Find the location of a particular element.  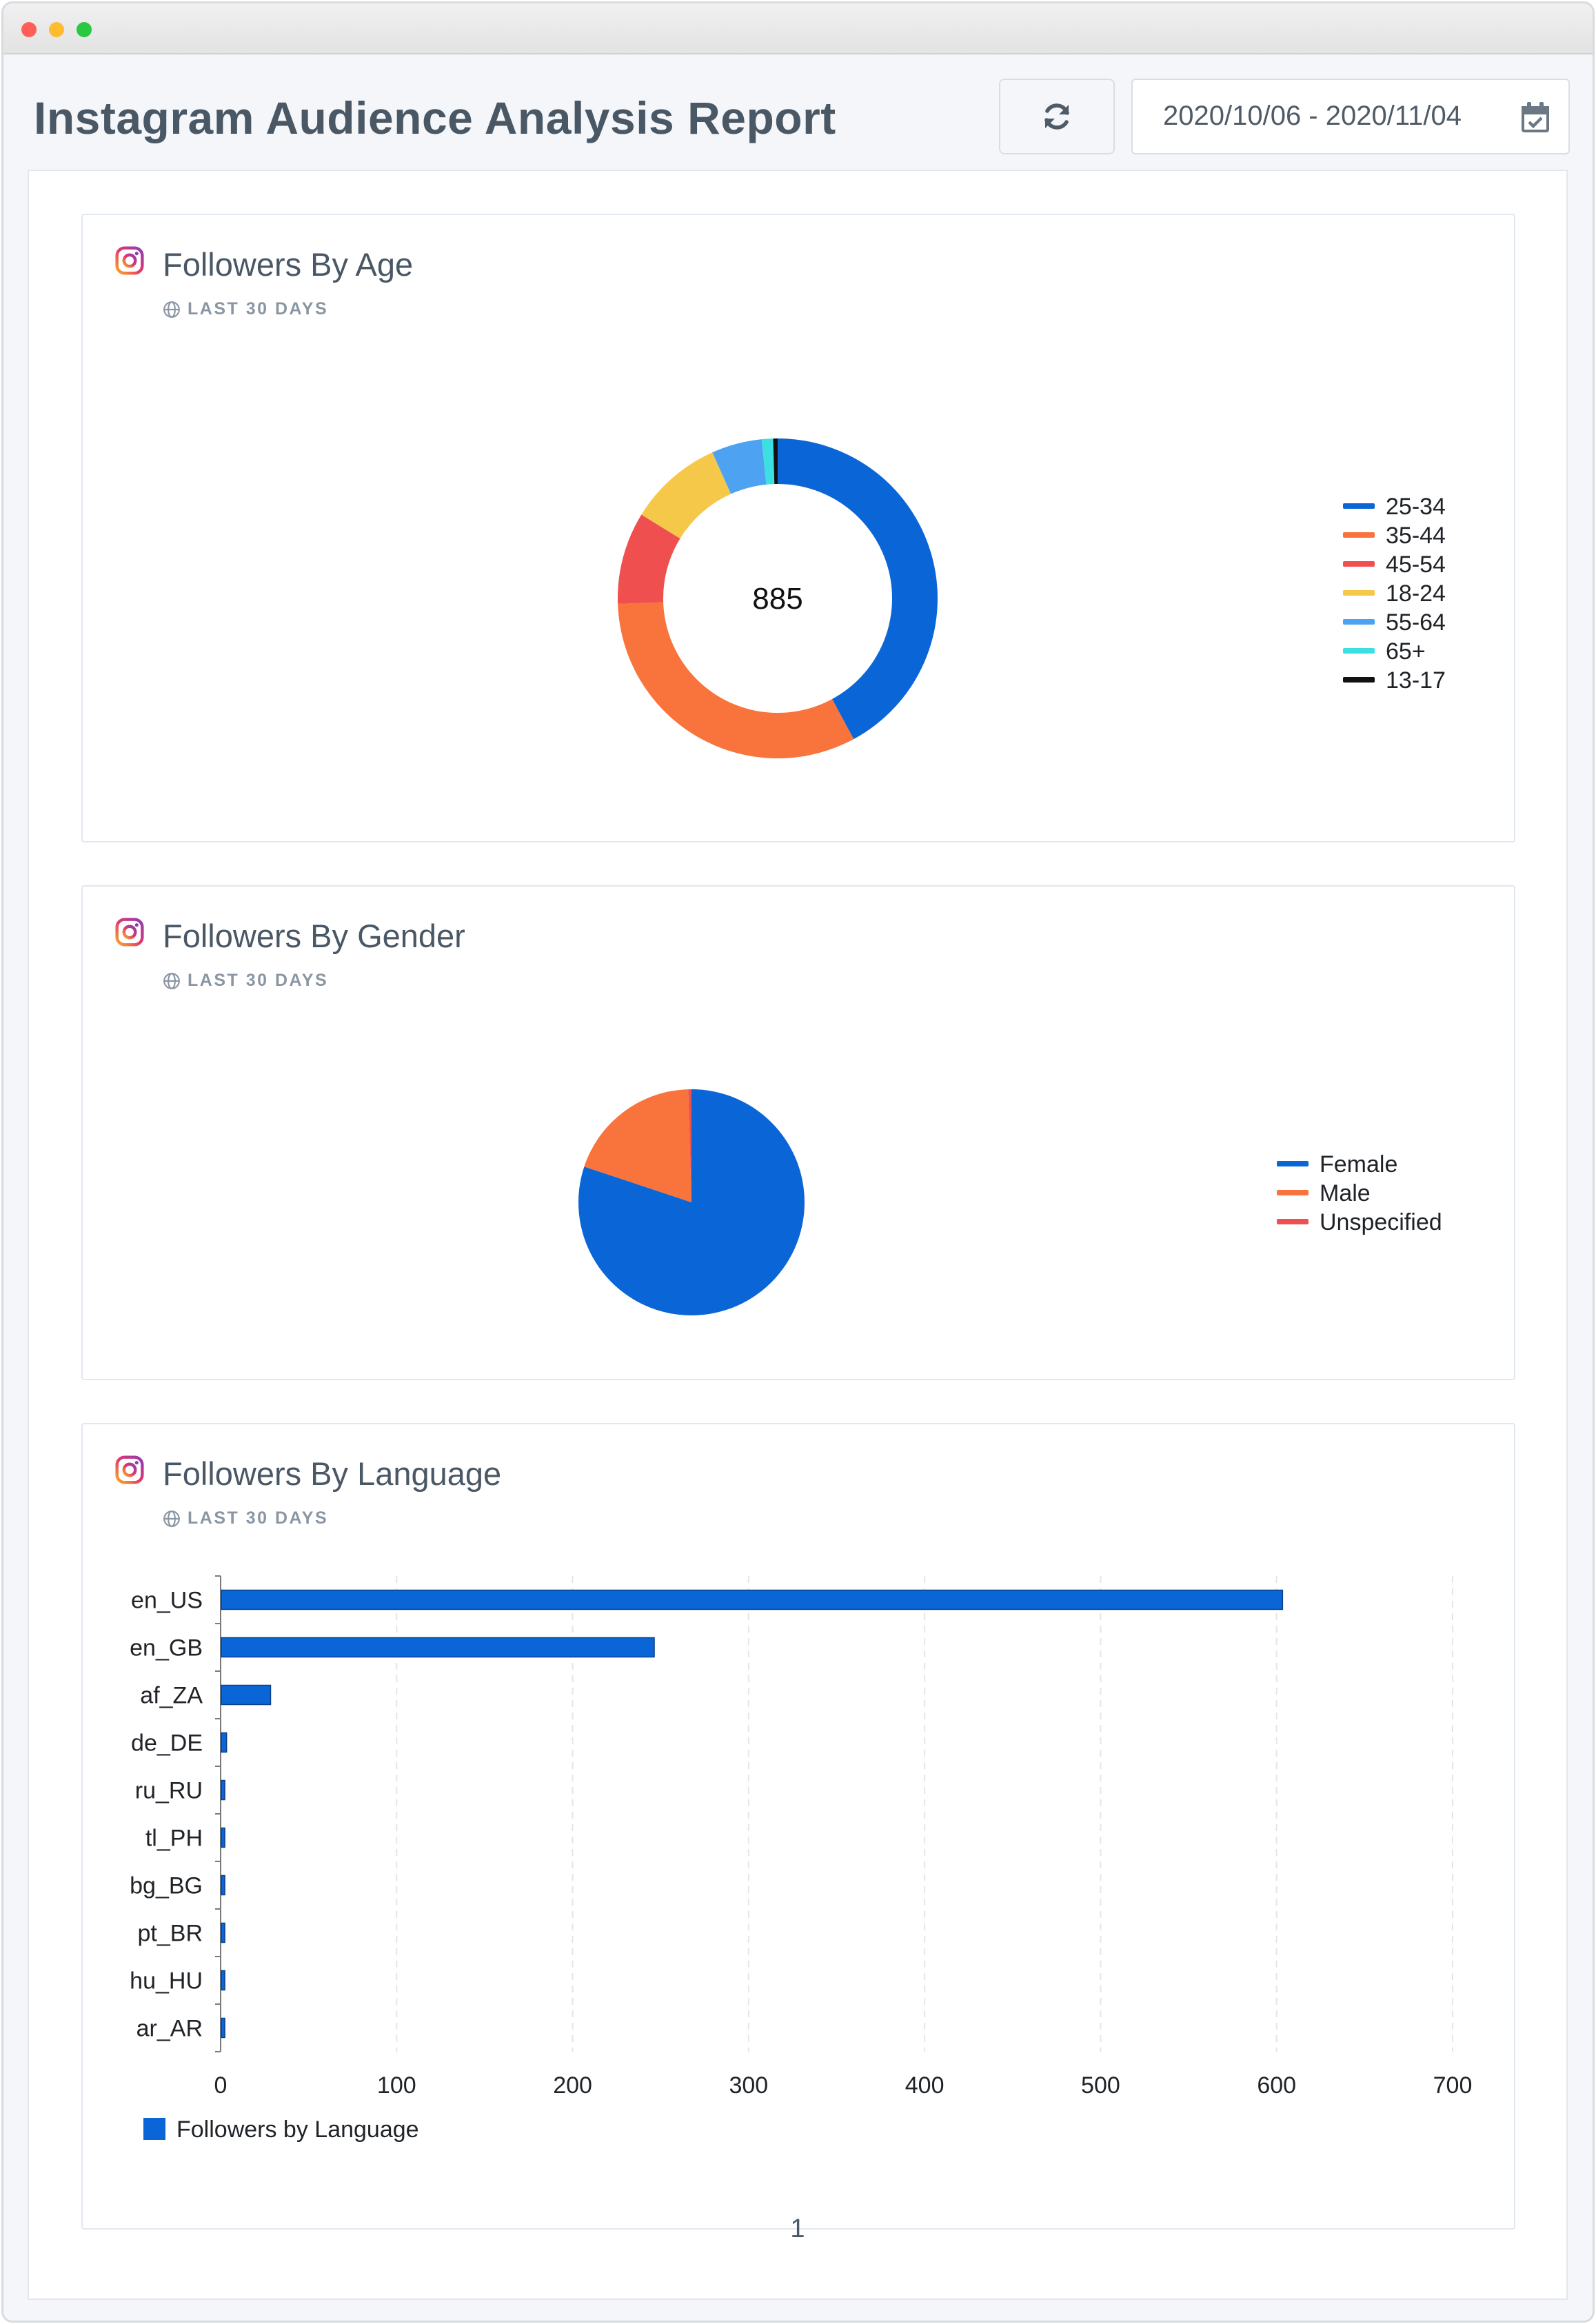

y-tick-label: bg_BG is located at coordinates (166, 1886).